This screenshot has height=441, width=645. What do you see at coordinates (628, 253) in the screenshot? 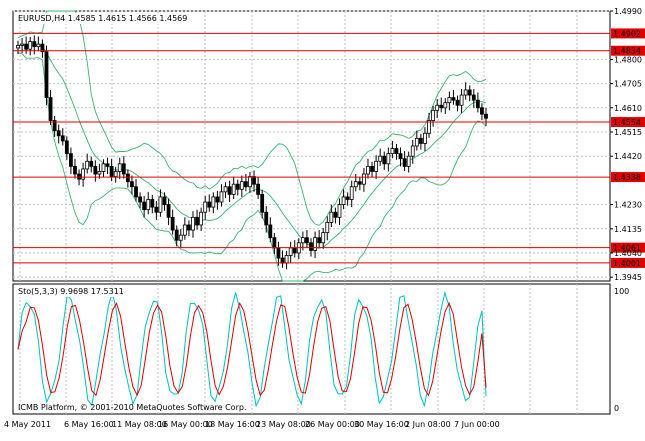
I see `price-tick-label: 1.4040` at bounding box center [628, 253].